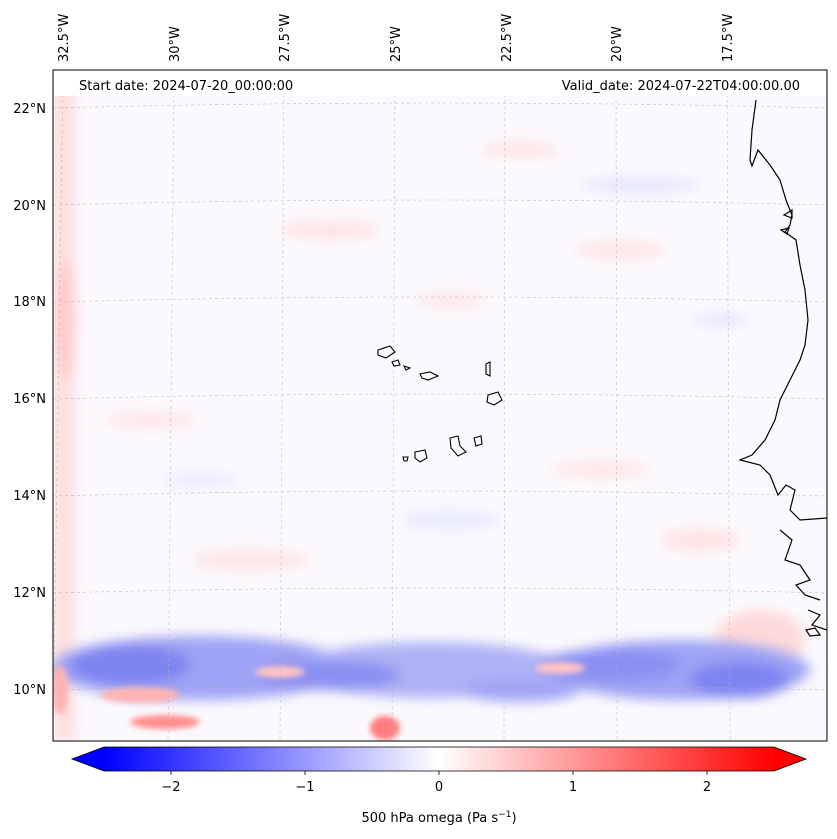 The image size is (837, 839). I want to click on colorbar-label: 500 hPa omega (Pa s−1), so click(438, 818).